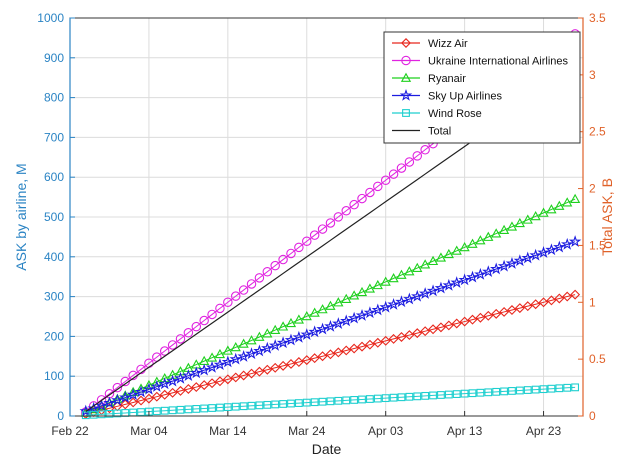 The height and width of the screenshot is (457, 627). Describe the element at coordinates (592, 189) in the screenshot. I see `y-right-tick-label: 2` at that location.